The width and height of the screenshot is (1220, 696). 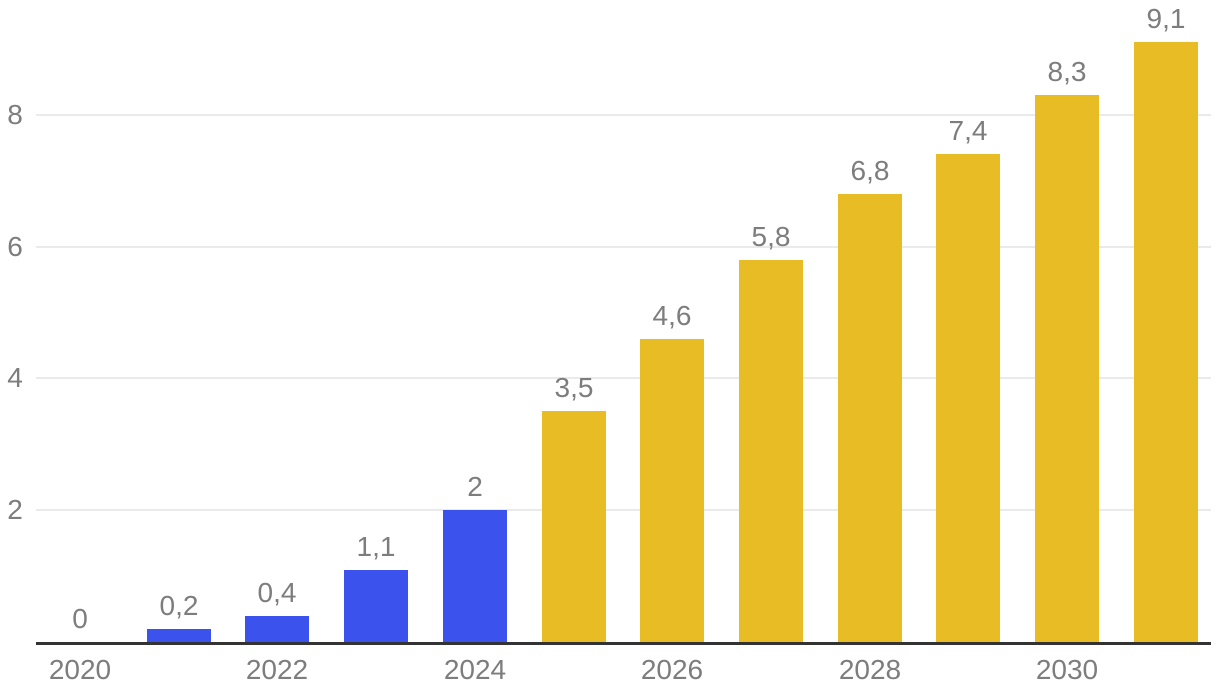 I want to click on bar-value-label: 4,6, so click(x=672, y=315).